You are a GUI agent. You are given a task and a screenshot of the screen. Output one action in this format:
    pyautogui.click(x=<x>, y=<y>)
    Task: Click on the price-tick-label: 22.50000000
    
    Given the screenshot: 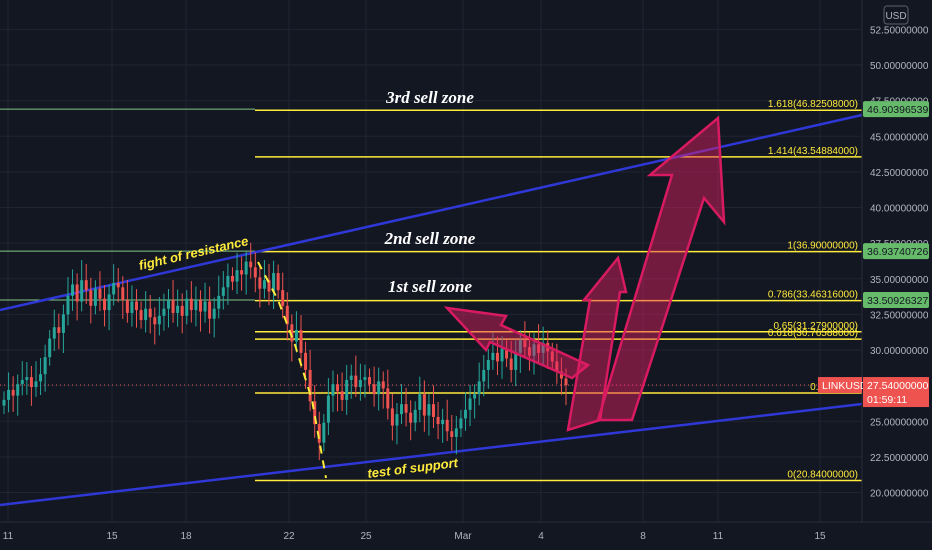 What is the action you would take?
    pyautogui.click(x=899, y=458)
    